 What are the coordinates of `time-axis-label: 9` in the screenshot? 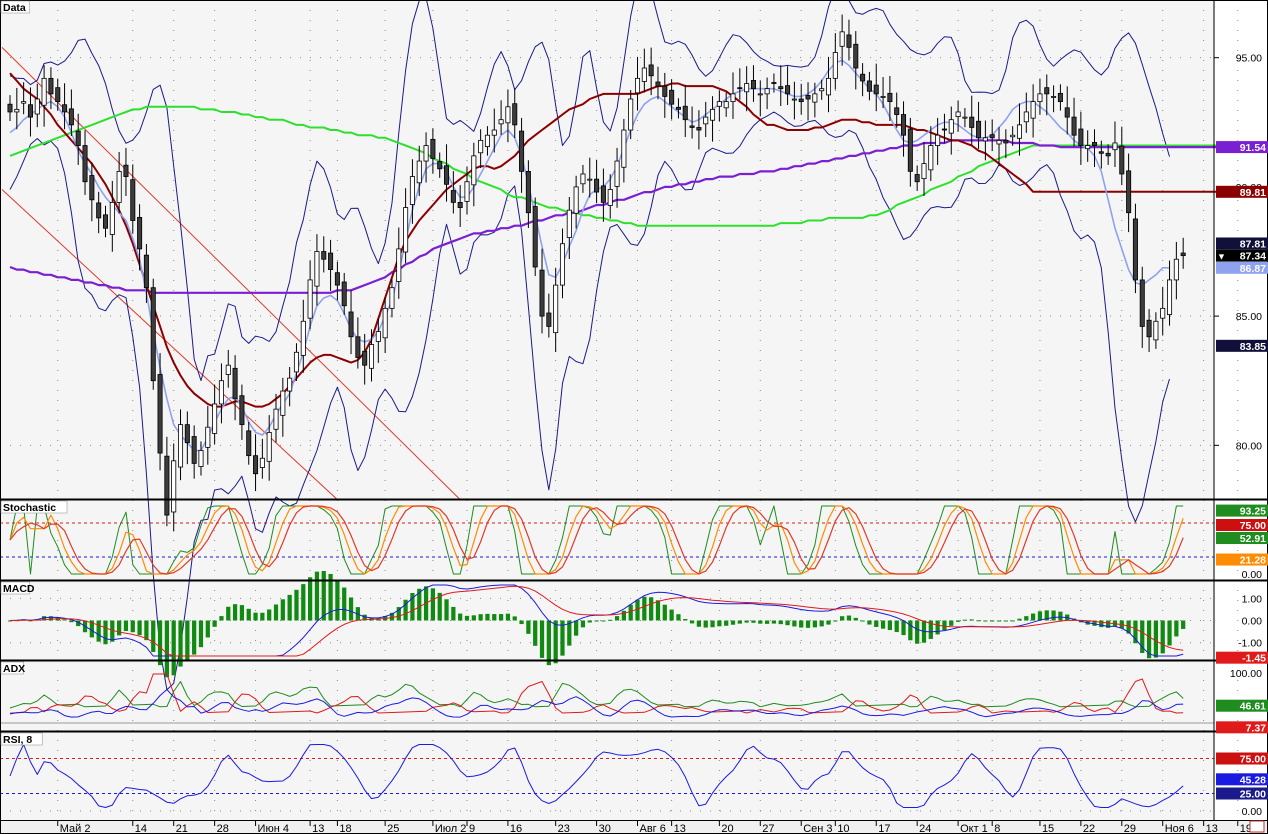 It's located at (472, 828).